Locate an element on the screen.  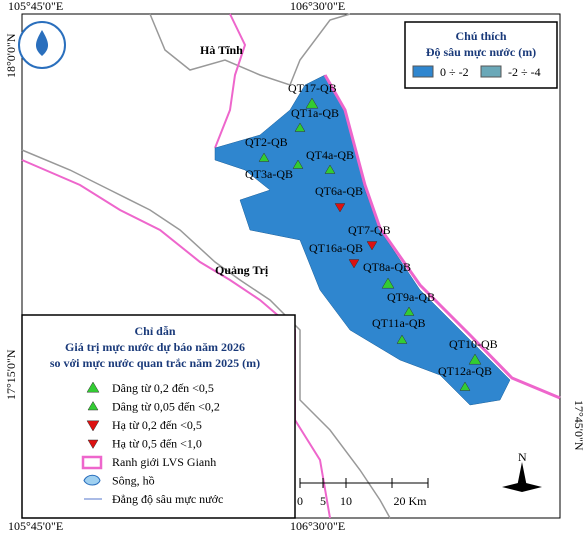
legend-label: Đẳng độ sâu mực nước is located at coordinates (167, 499).